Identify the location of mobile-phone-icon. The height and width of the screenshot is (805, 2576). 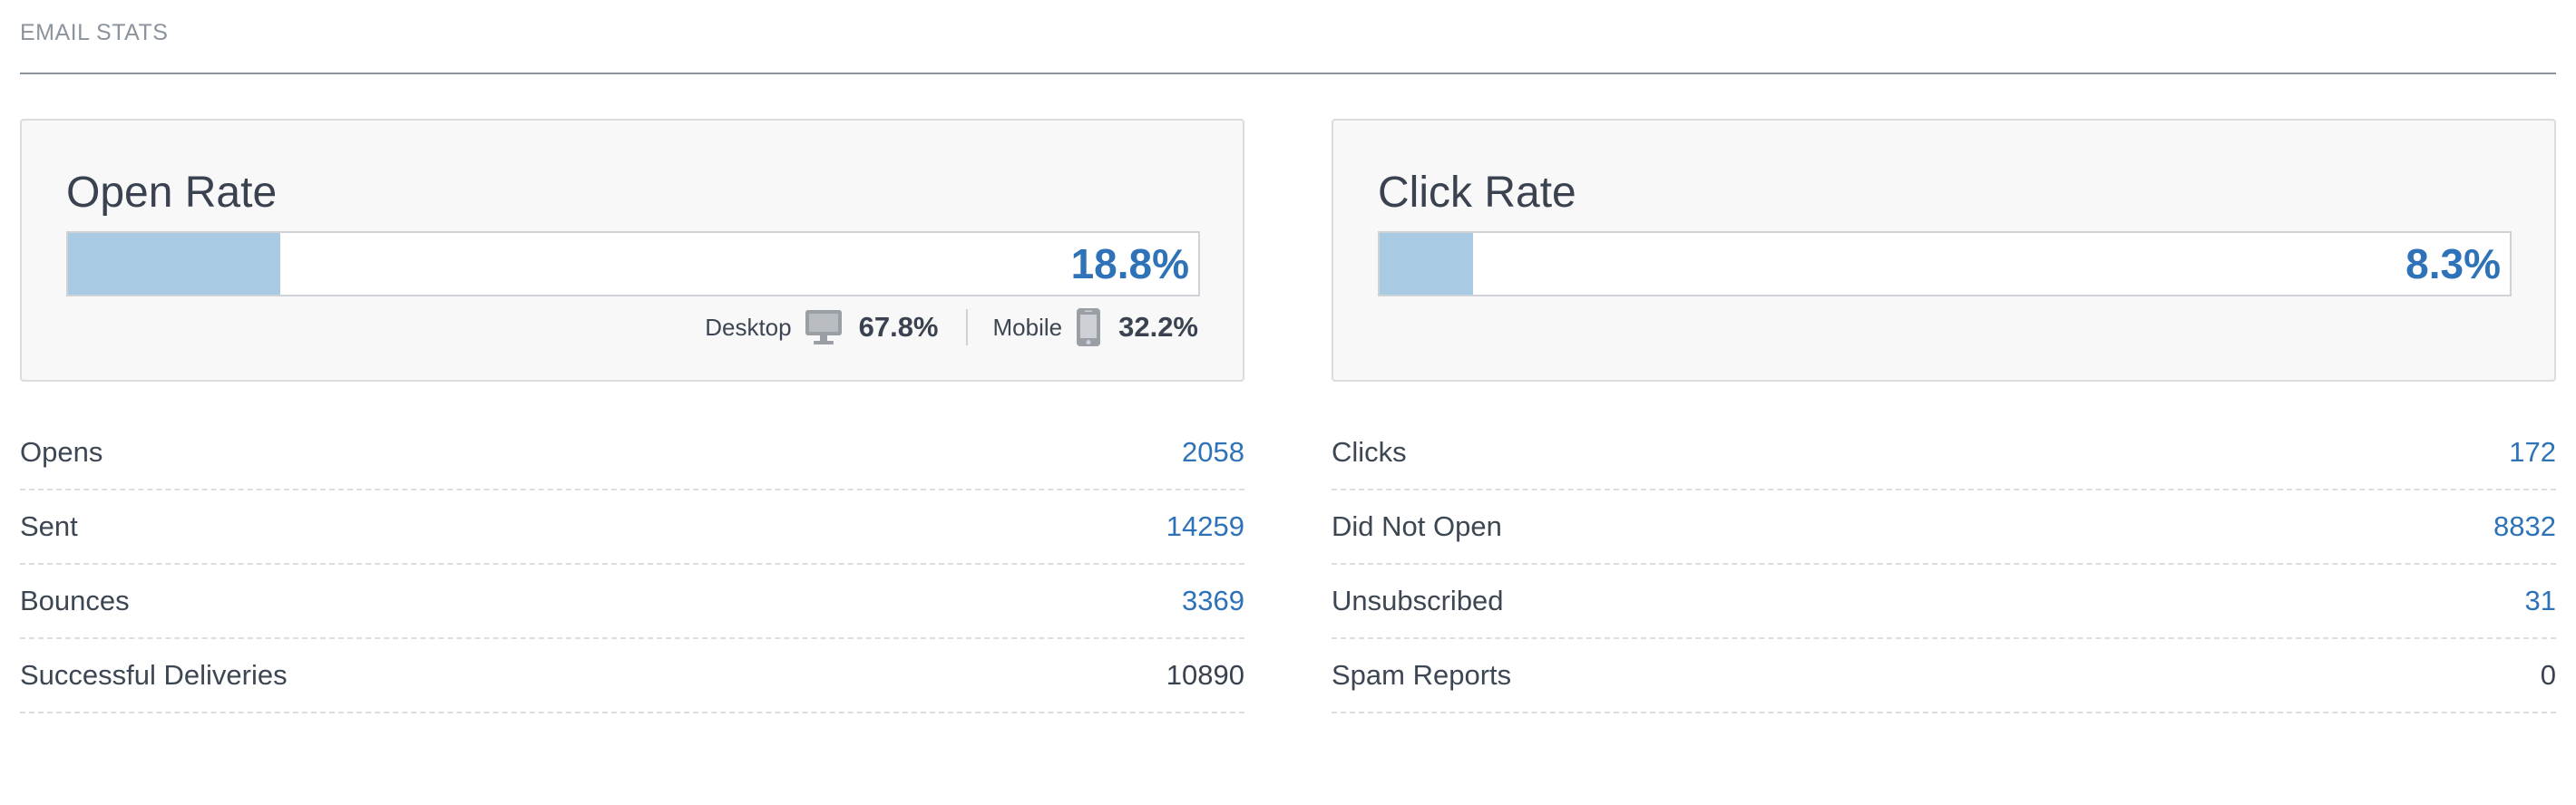
(1088, 327).